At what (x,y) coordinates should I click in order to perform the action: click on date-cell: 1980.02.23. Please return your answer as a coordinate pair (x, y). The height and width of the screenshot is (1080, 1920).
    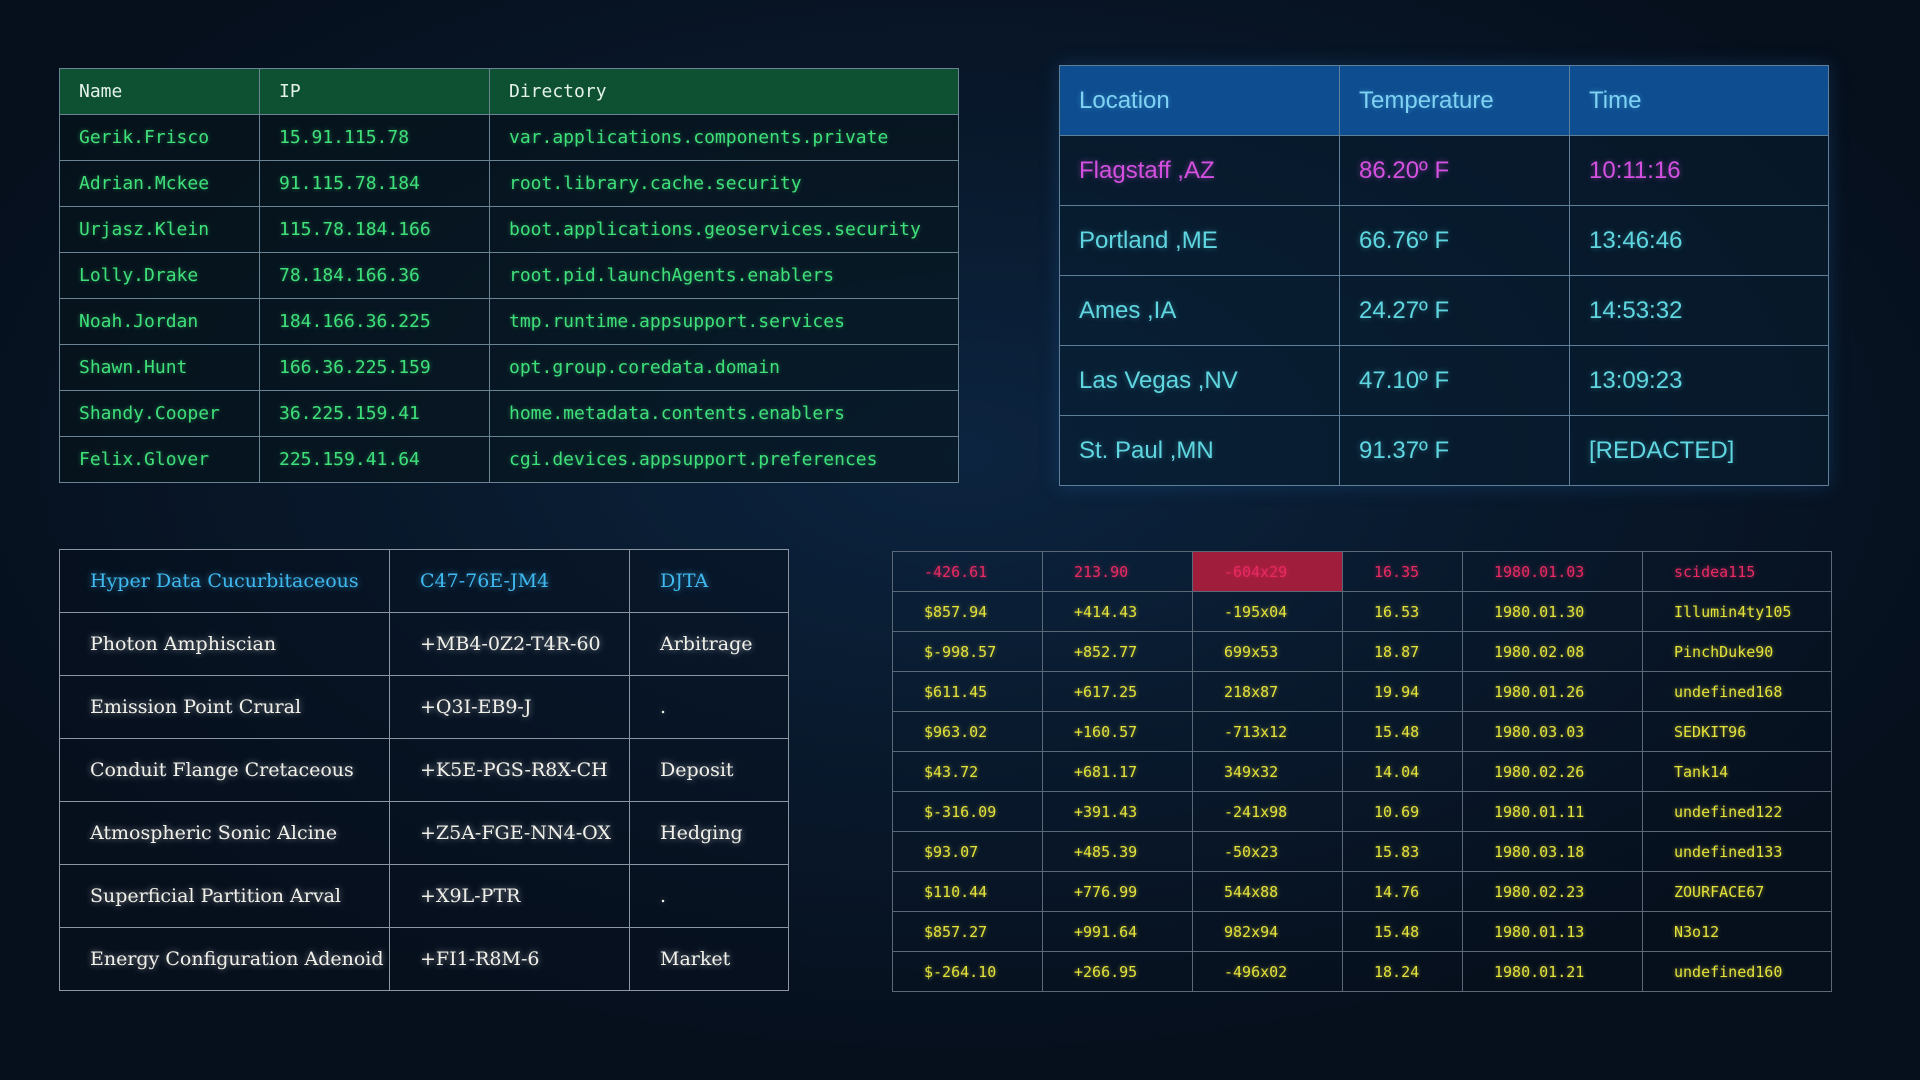
    Looking at the image, I should click on (1552, 891).